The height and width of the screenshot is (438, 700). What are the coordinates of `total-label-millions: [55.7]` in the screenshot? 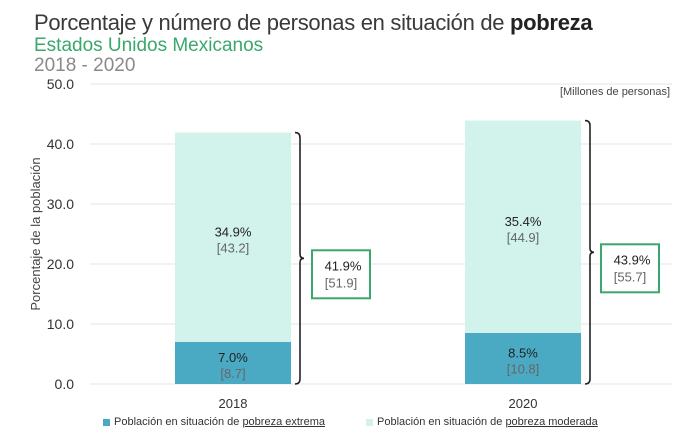 It's located at (630, 276).